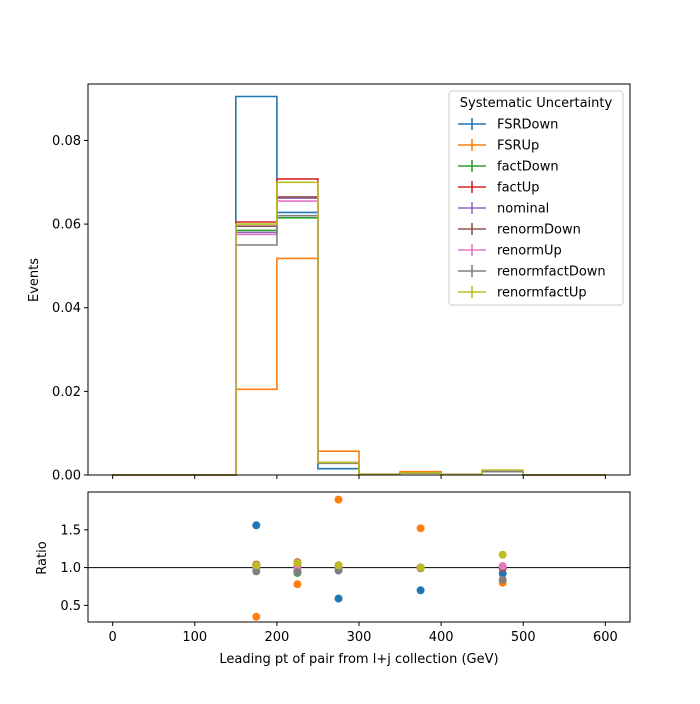  What do you see at coordinates (359, 637) in the screenshot?
I see `x-tick-label: 300` at bounding box center [359, 637].